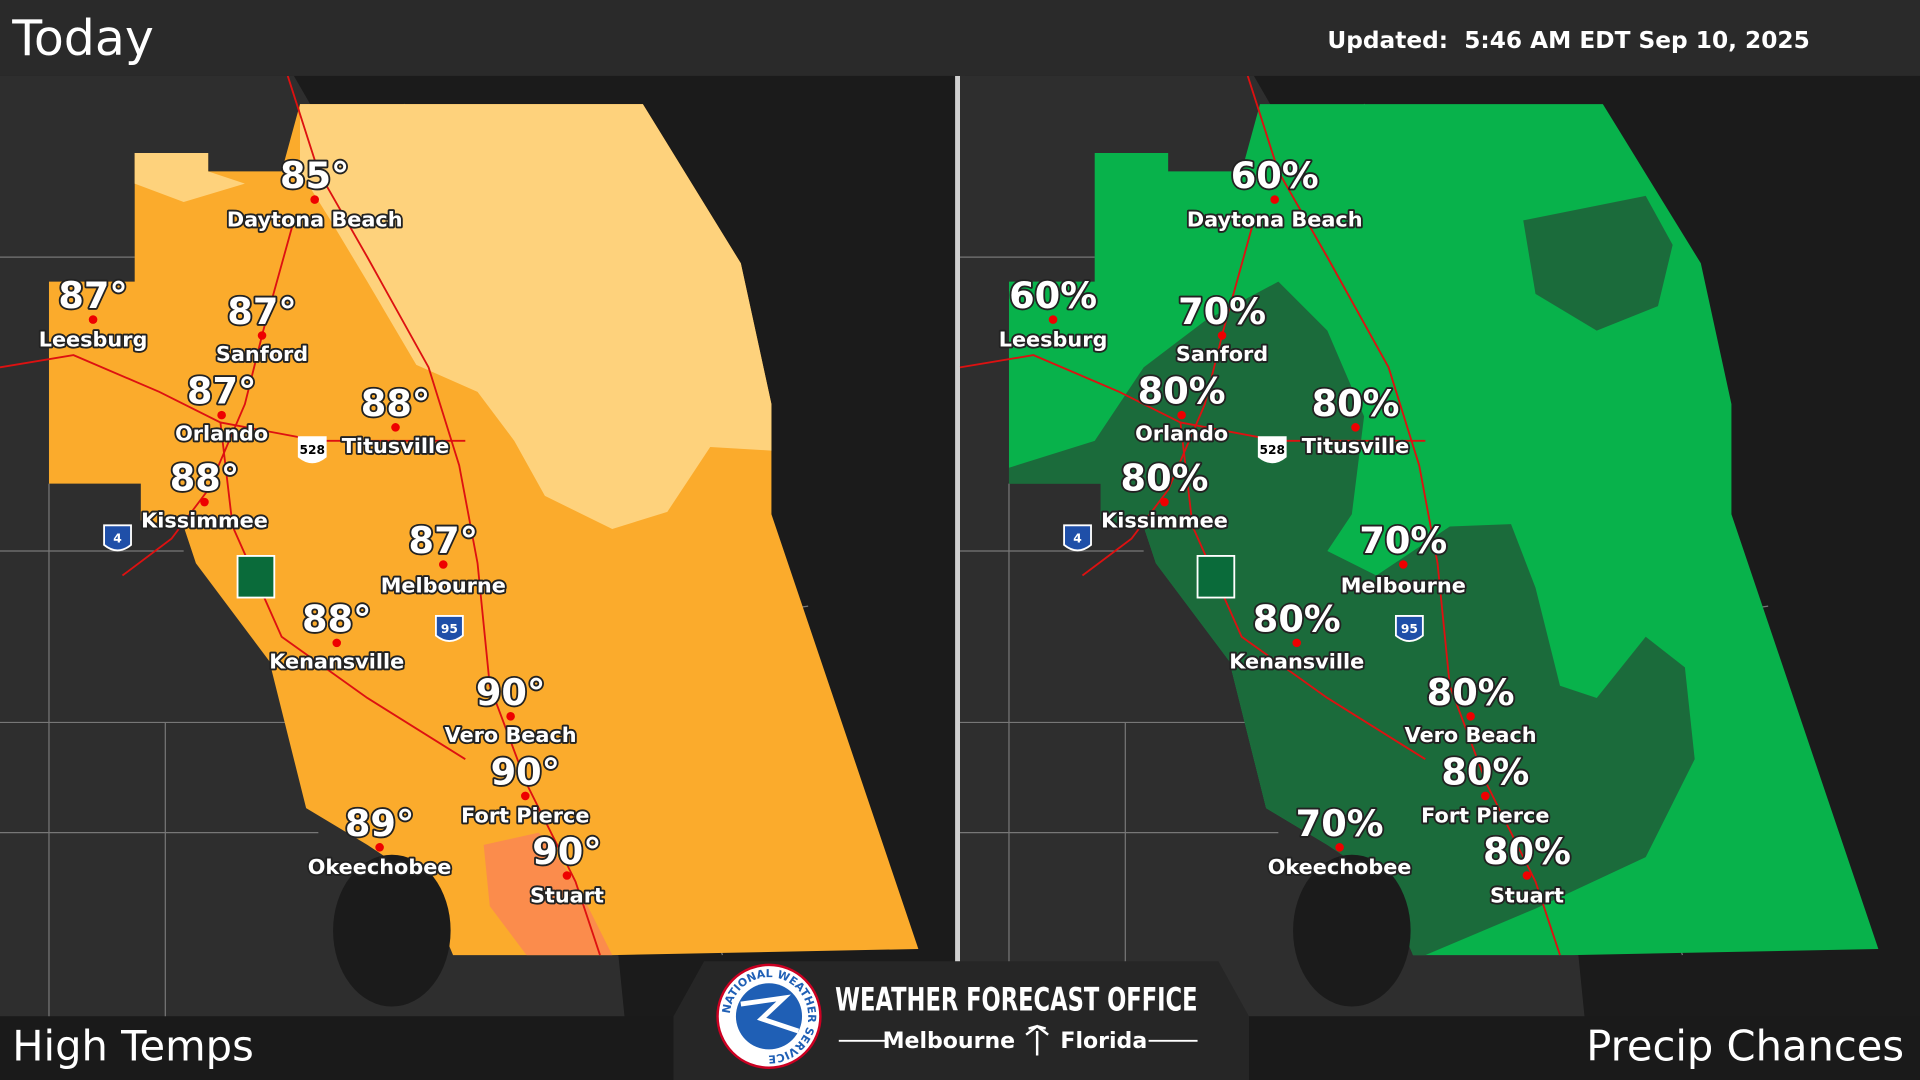  What do you see at coordinates (82, 38) in the screenshot?
I see `title: Today` at bounding box center [82, 38].